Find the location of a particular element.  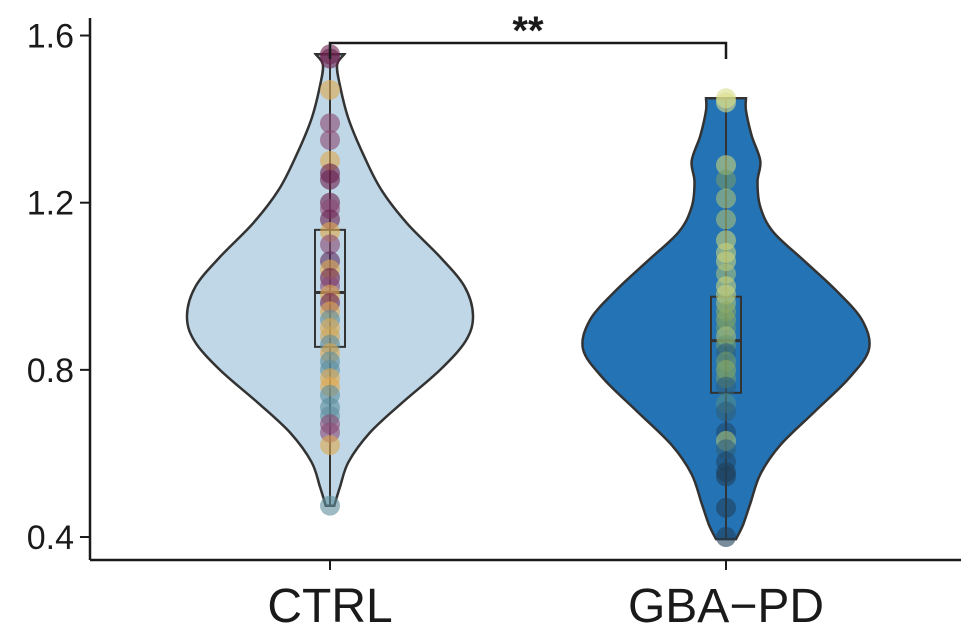

significance-label: ** is located at coordinates (528, 31).